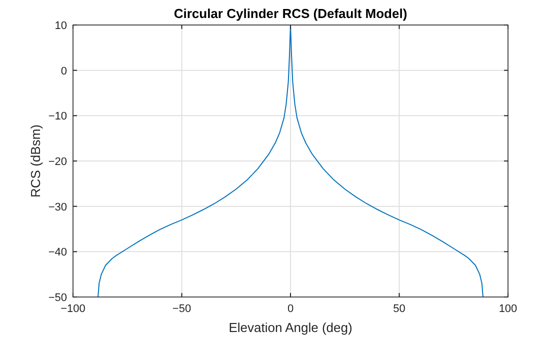 The width and height of the screenshot is (560, 337). What do you see at coordinates (399, 309) in the screenshot?
I see `x-tick-label: 50` at bounding box center [399, 309].